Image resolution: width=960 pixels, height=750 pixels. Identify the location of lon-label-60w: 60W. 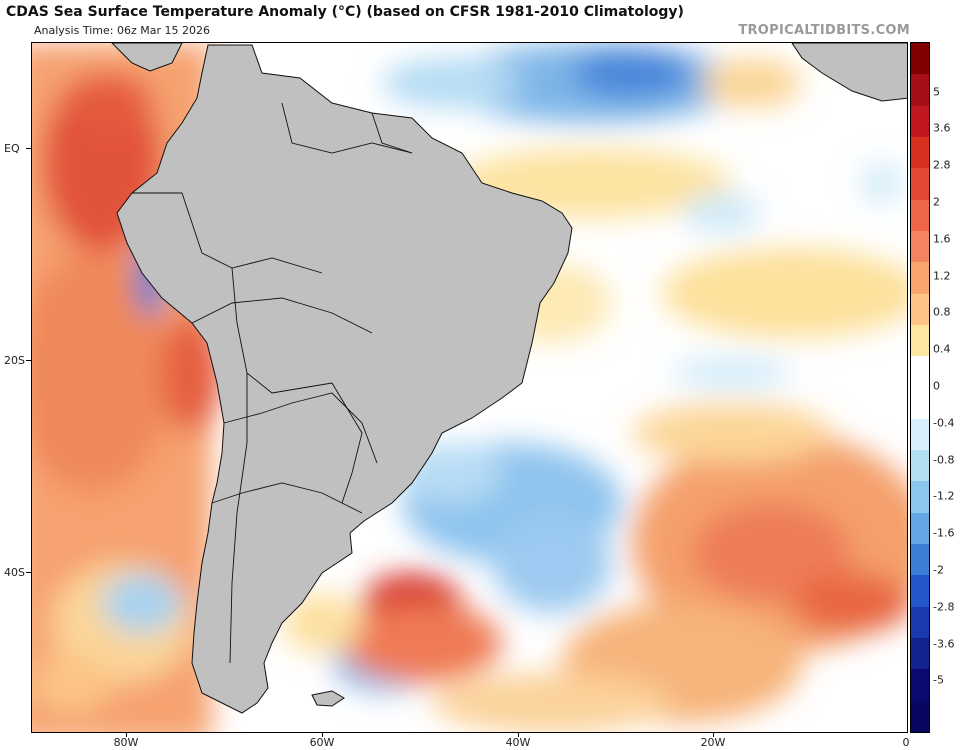
(322, 742).